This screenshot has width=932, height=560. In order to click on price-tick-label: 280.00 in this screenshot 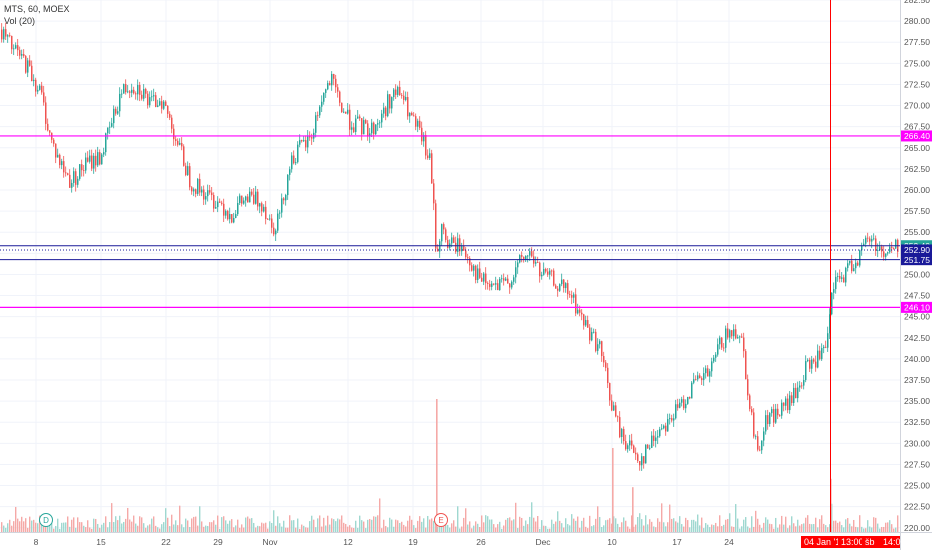, I will do `click(917, 21)`.